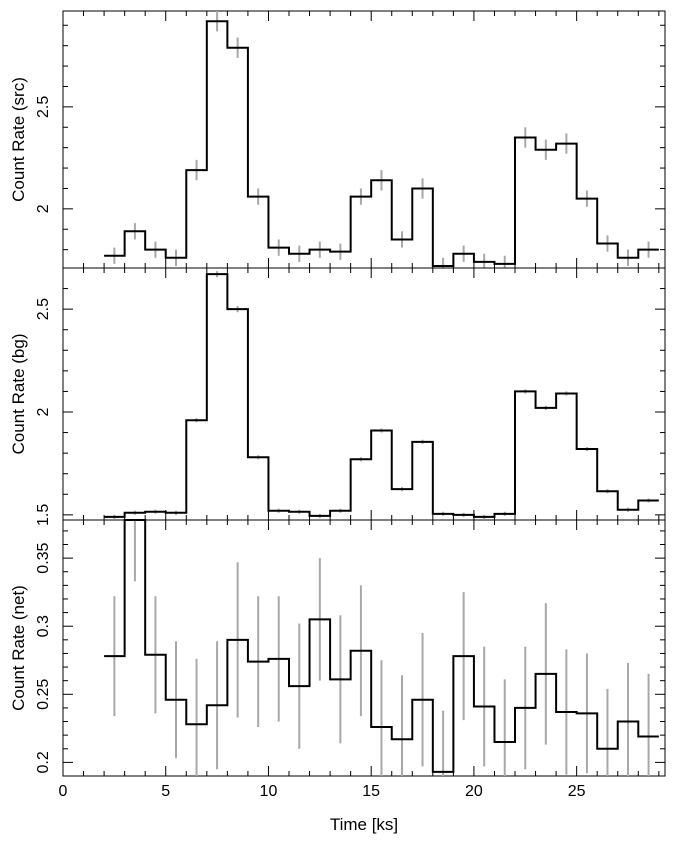 Image resolution: width=676 pixels, height=851 pixels. I want to click on y-axis-label: Count Rate (net), so click(18, 648).